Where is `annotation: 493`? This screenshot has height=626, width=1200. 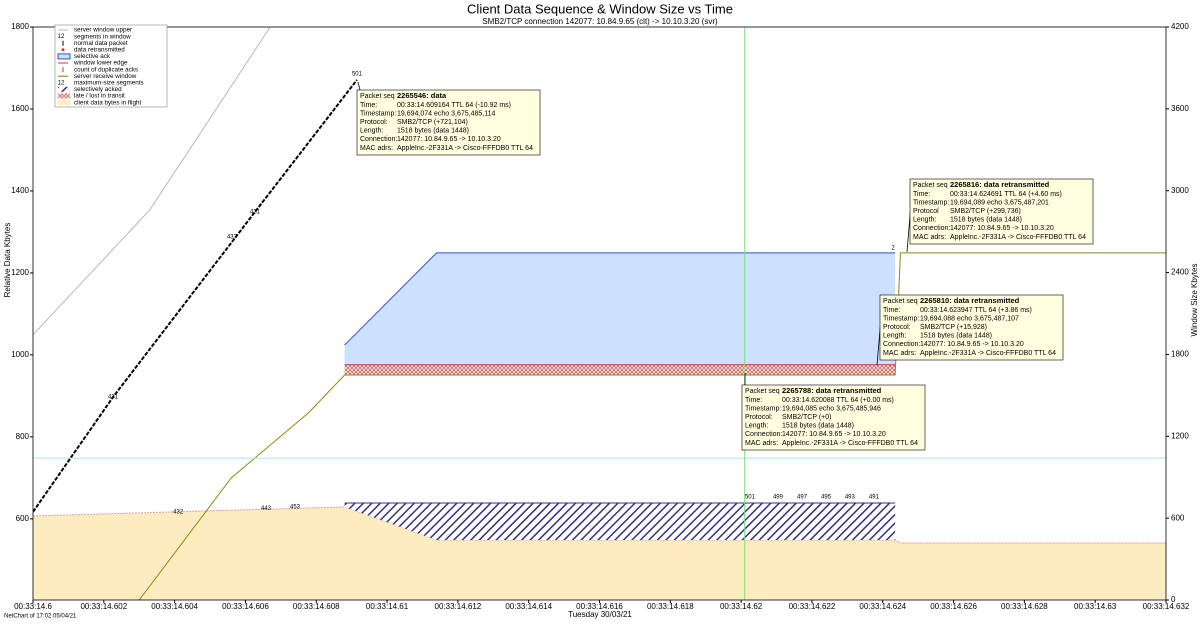 annotation: 493 is located at coordinates (850, 498).